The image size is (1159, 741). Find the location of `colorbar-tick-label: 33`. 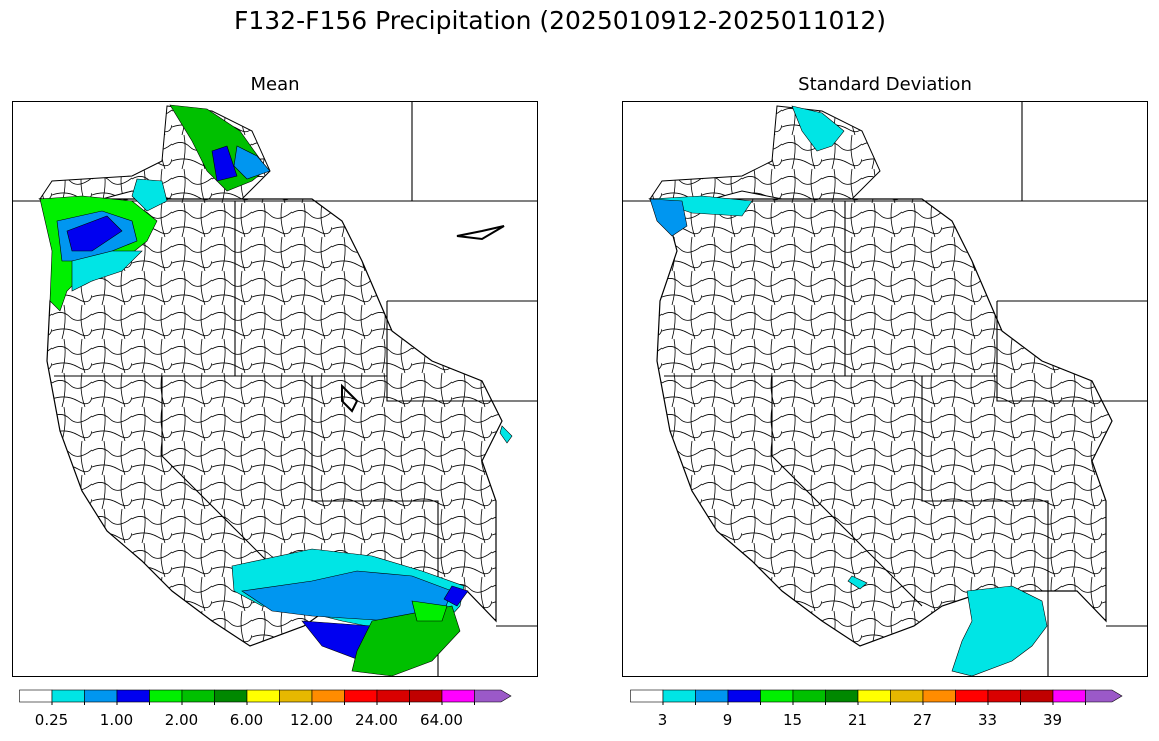

colorbar-tick-label: 33 is located at coordinates (987, 720).